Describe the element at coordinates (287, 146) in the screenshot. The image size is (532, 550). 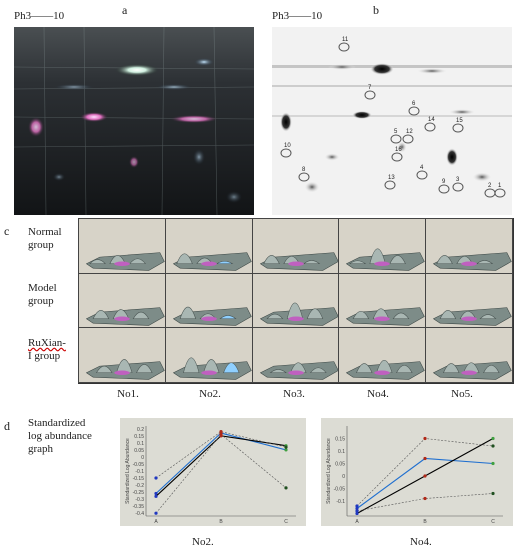
I see `spot-label-10: 10` at that location.